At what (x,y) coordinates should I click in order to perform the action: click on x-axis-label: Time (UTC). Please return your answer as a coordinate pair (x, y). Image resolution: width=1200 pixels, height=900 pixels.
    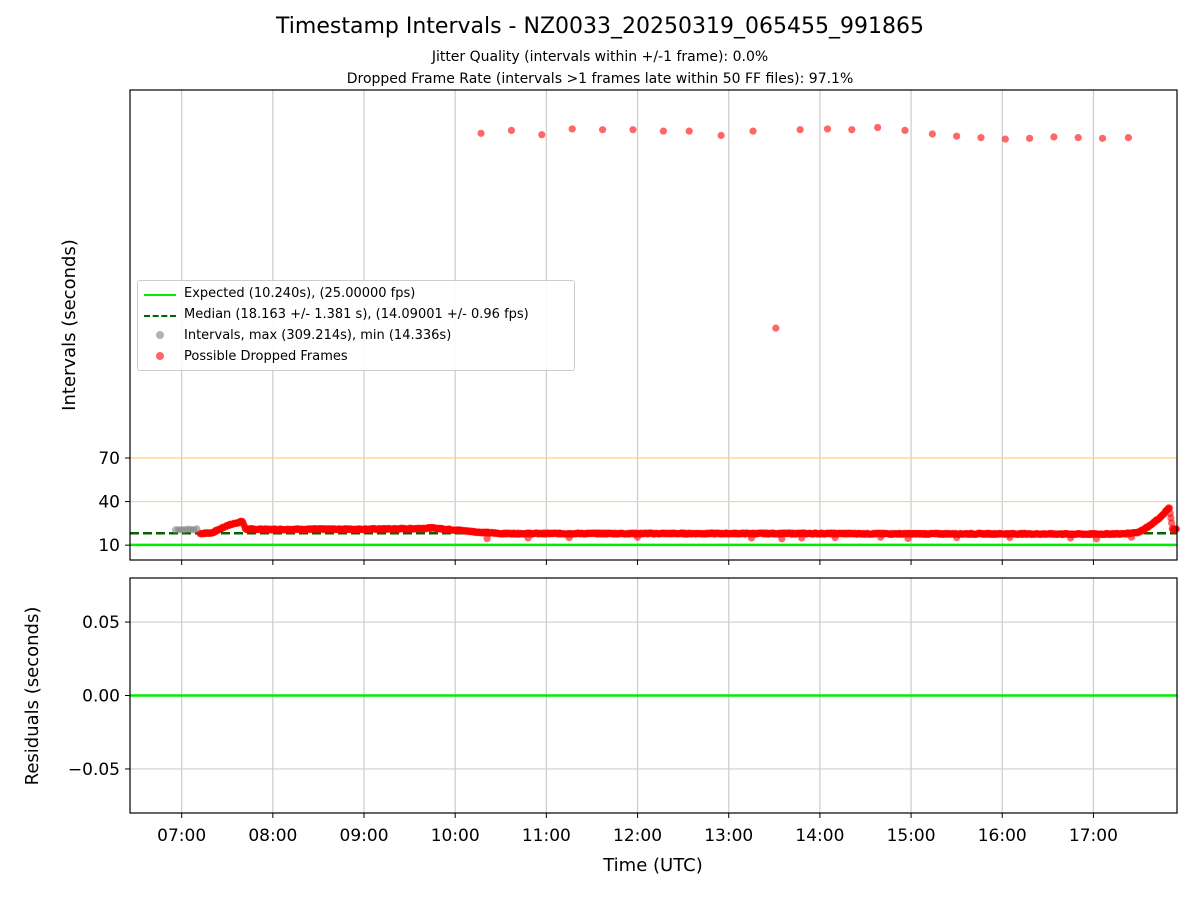
    Looking at the image, I should click on (652, 865).